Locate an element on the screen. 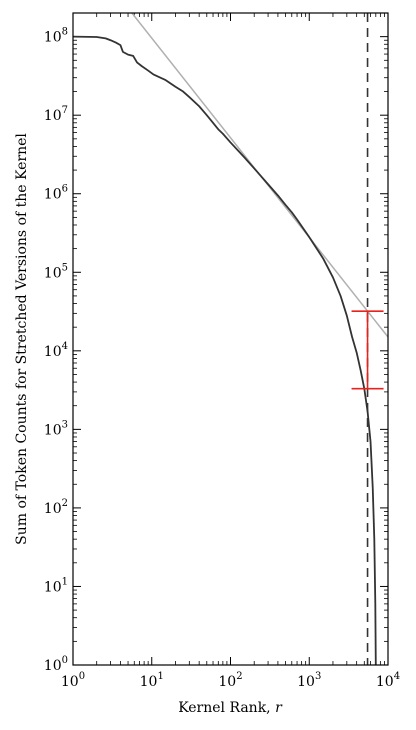  y-tick-label: 10⁸ is located at coordinates (56, 36).